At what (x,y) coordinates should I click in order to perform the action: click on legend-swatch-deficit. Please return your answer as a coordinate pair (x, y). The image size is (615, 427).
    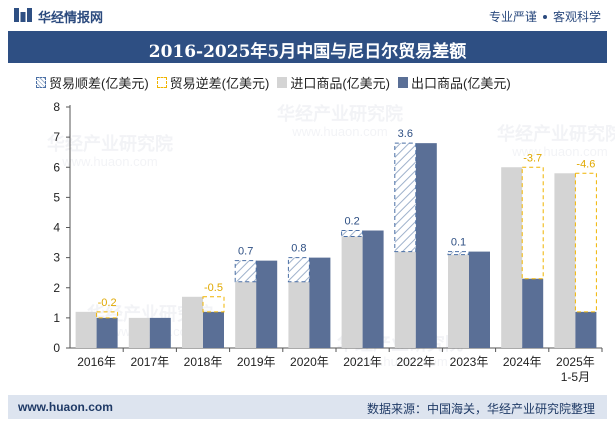
    Looking at the image, I should click on (161, 82).